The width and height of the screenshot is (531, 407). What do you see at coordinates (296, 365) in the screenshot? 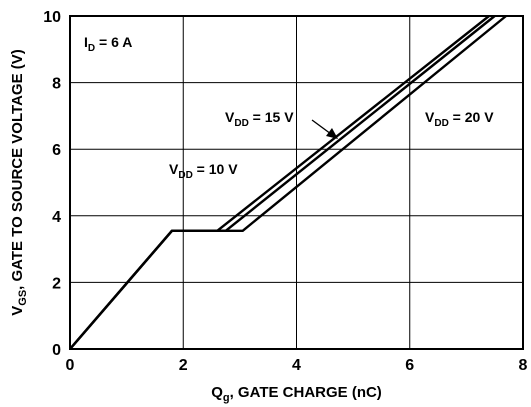
I see `x-tick-label: 4` at bounding box center [296, 365].